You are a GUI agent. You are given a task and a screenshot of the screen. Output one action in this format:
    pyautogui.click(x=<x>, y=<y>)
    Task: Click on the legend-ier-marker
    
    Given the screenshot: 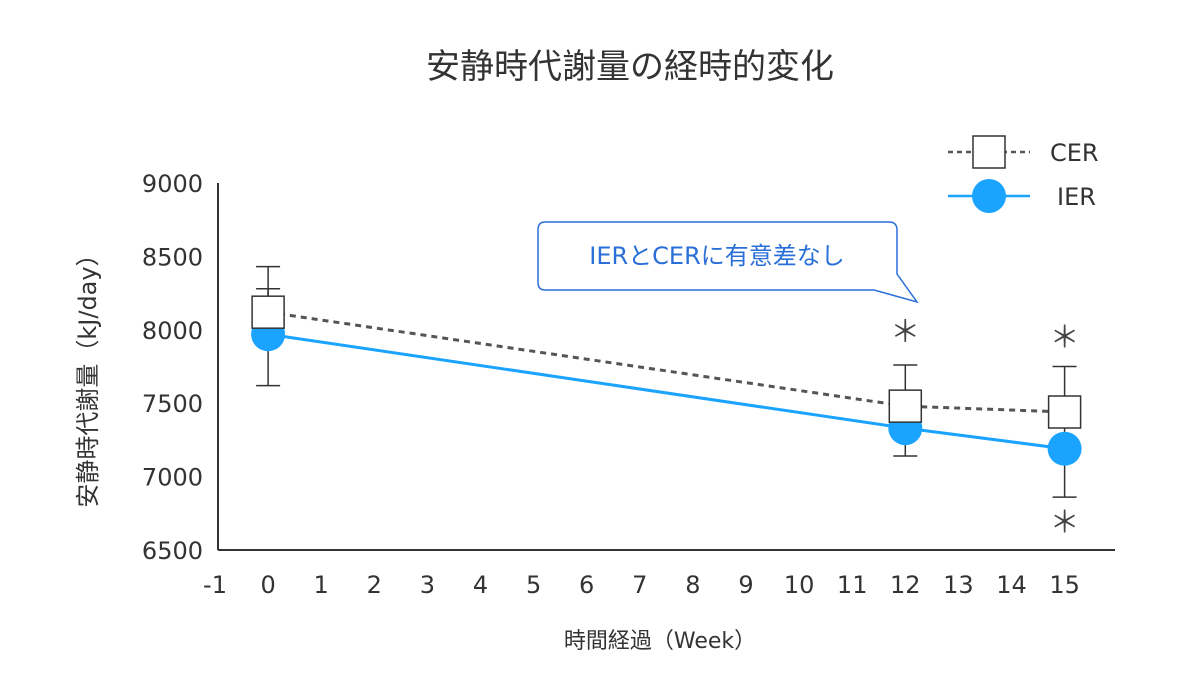 What is the action you would take?
    pyautogui.click(x=989, y=196)
    